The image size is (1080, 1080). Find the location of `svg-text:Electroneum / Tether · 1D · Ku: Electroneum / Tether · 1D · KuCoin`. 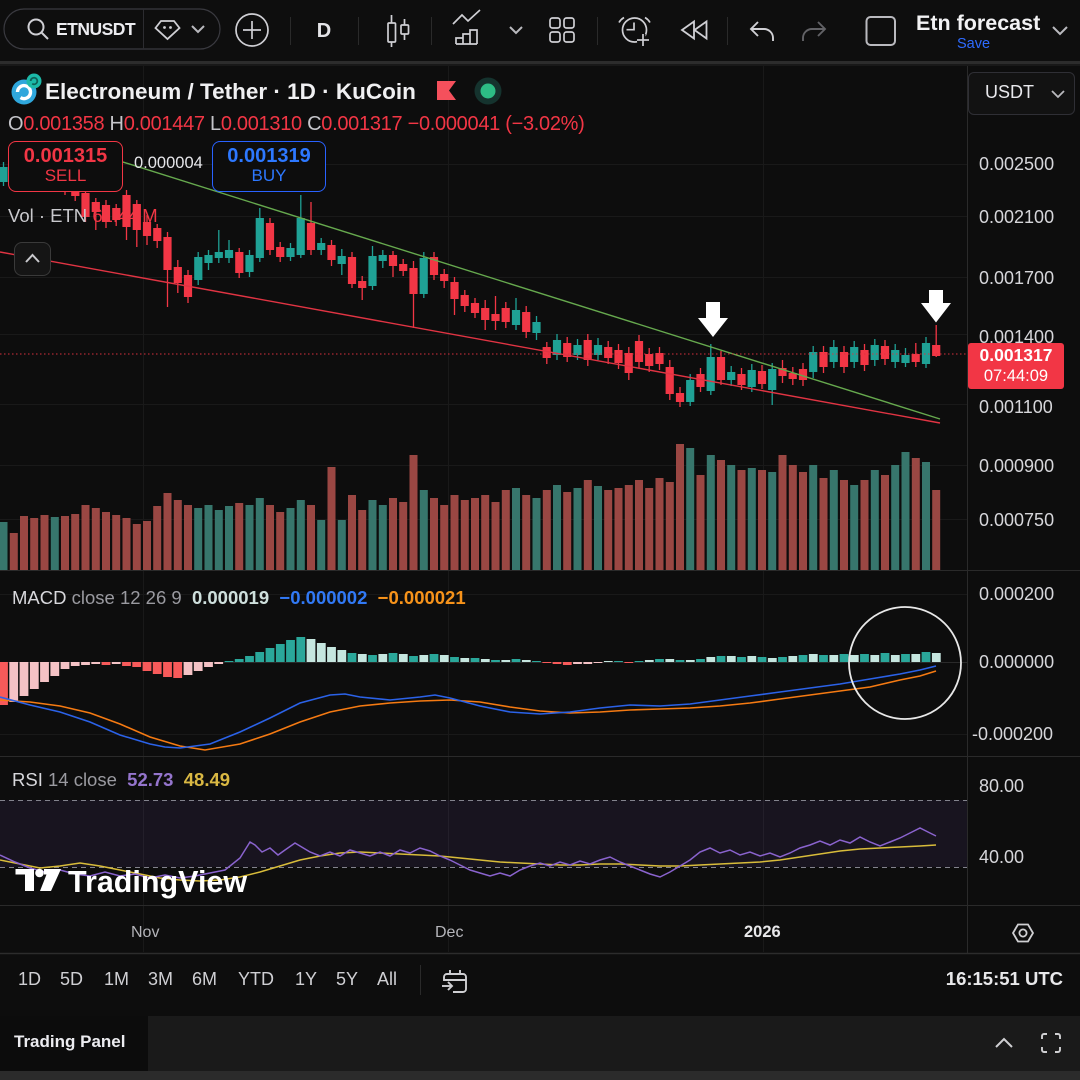

svg-text:Electroneum / Tether · 1D · Ku: Electroneum / Tether · 1D · KuCoin is located at coordinates (230, 91).